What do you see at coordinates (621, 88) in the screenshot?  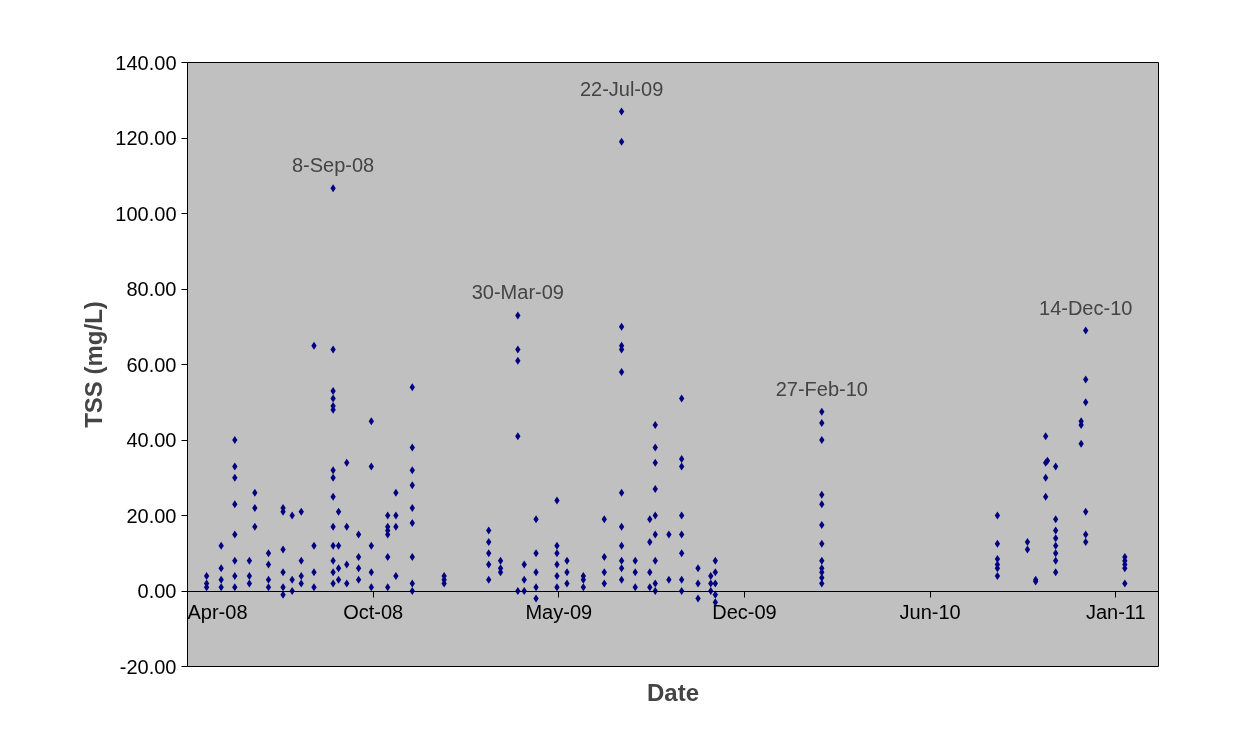 I see `annotation: 22-Jul-09` at bounding box center [621, 88].